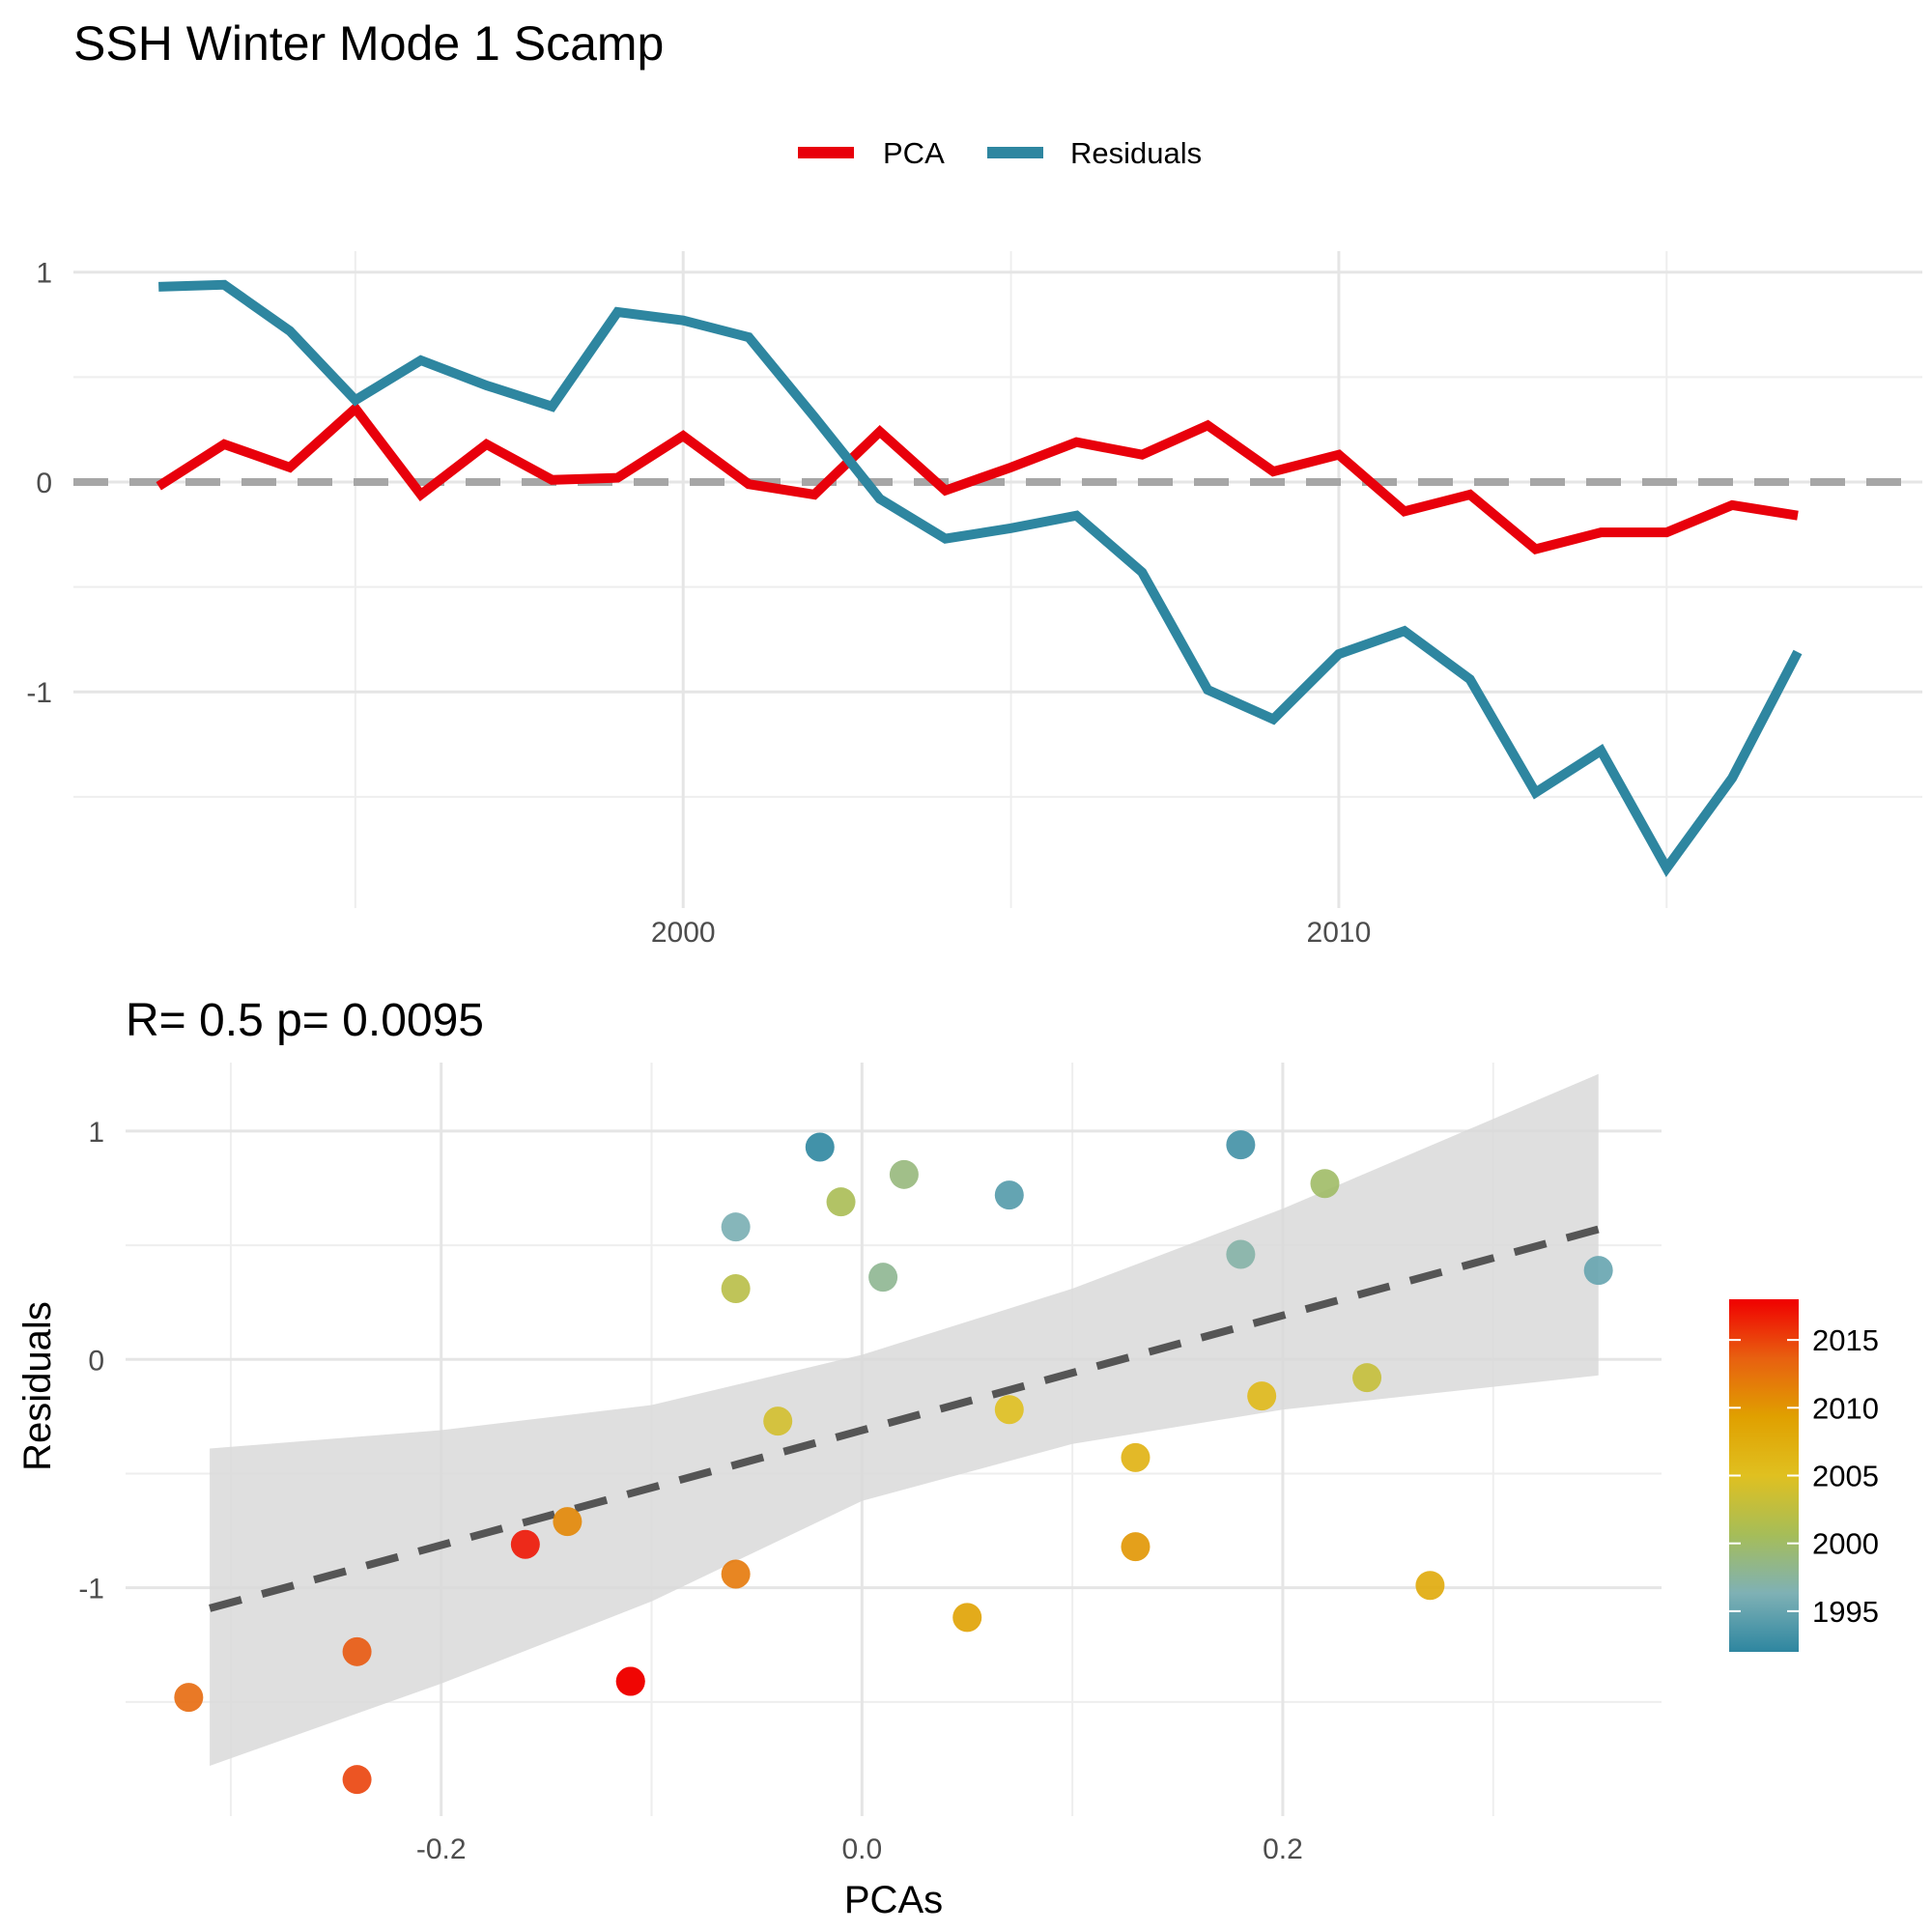 The image size is (1932, 1932). I want to click on y-axis-label: Residuals, so click(37, 1386).